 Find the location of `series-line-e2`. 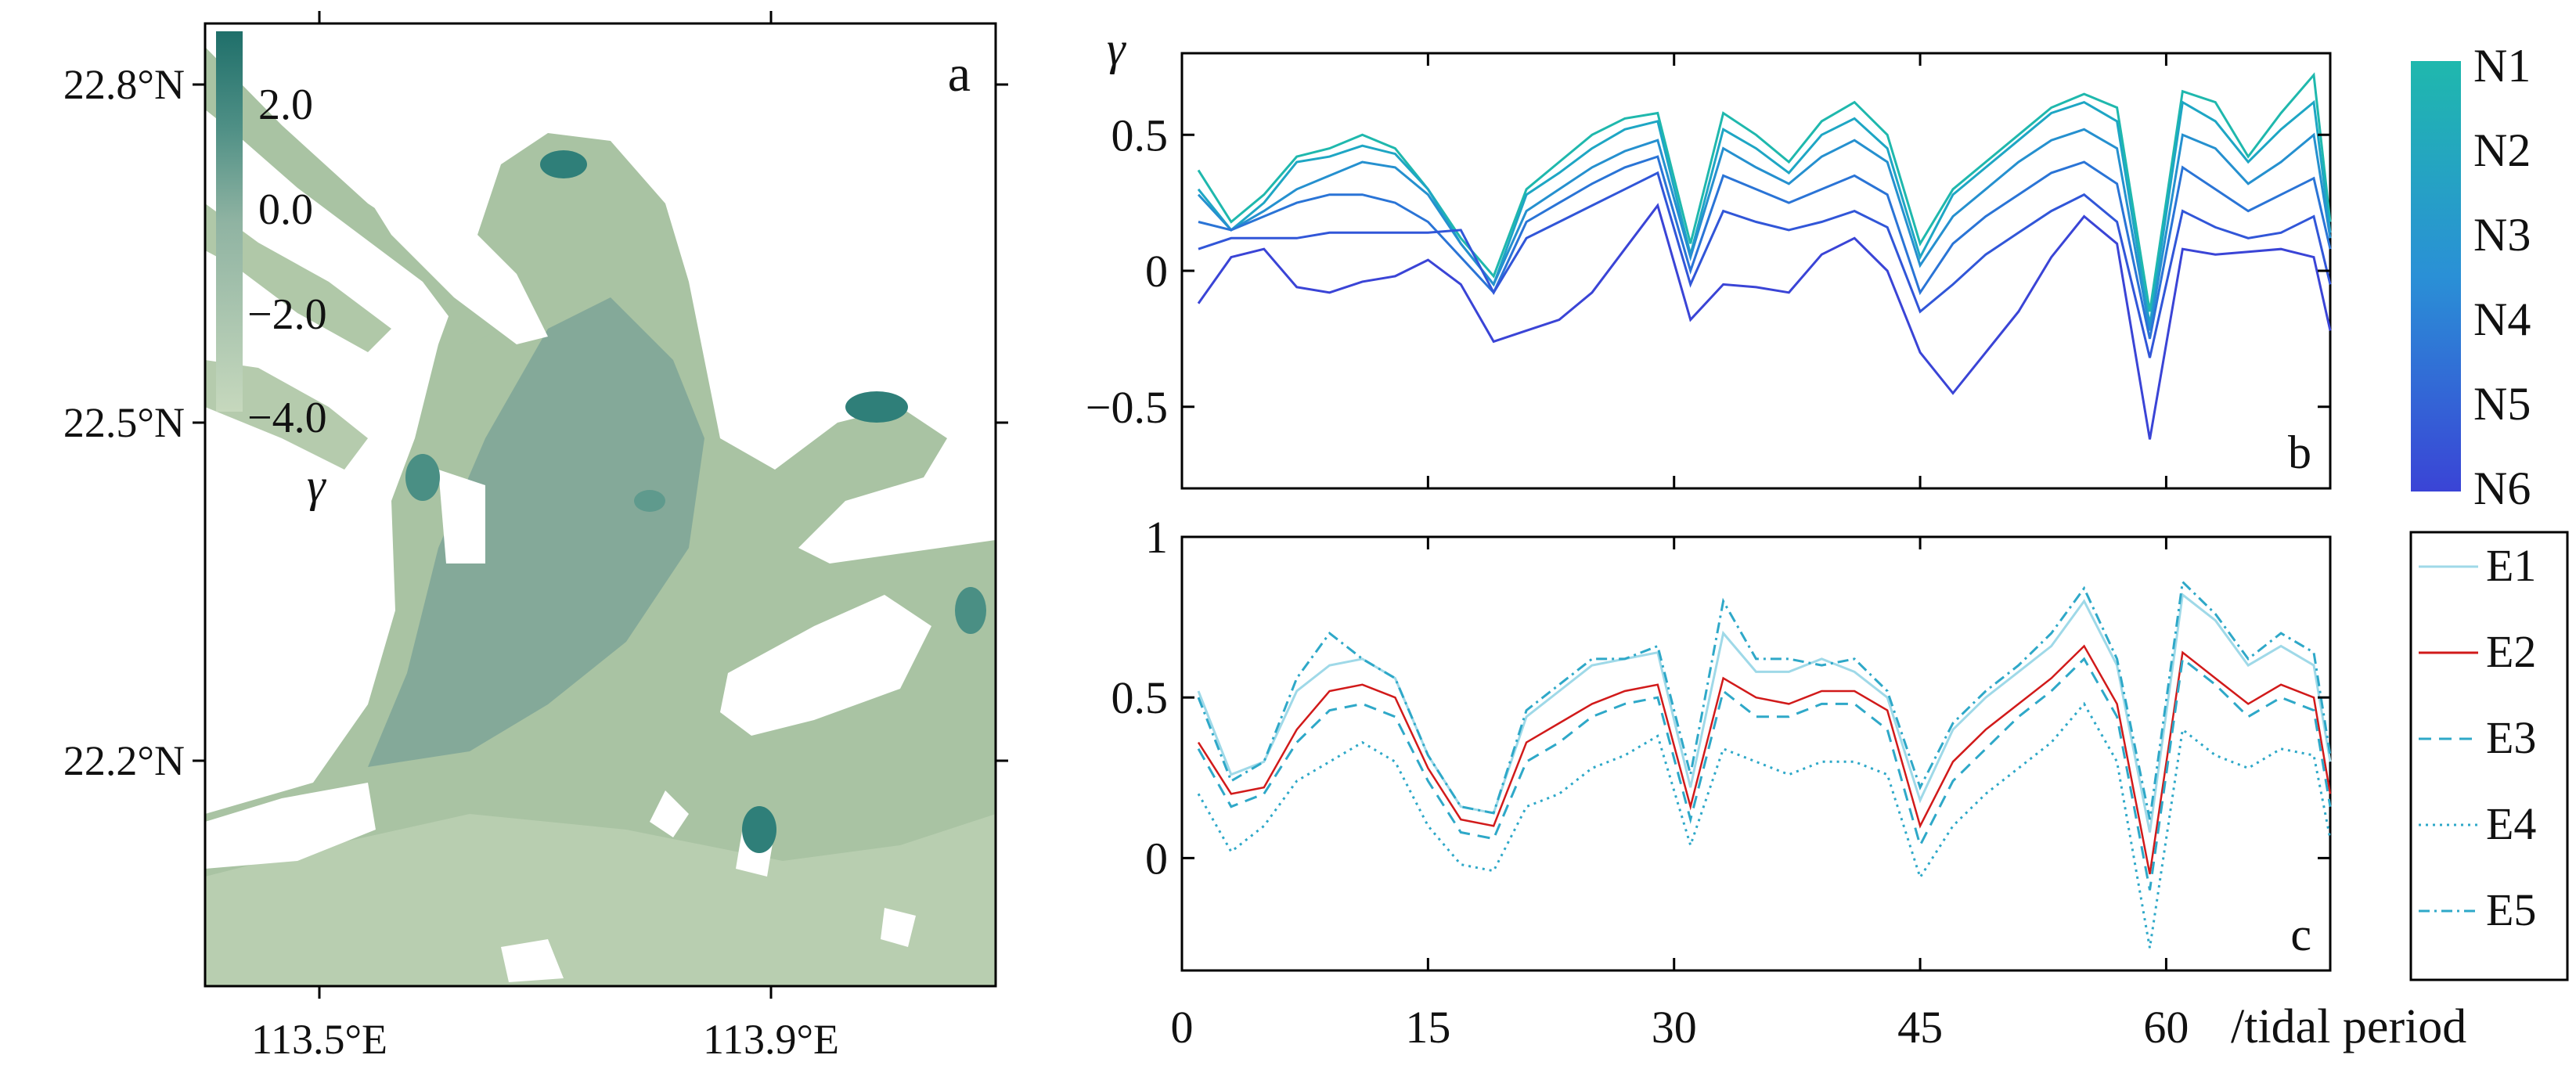

series-line-e2 is located at coordinates (1764, 759).